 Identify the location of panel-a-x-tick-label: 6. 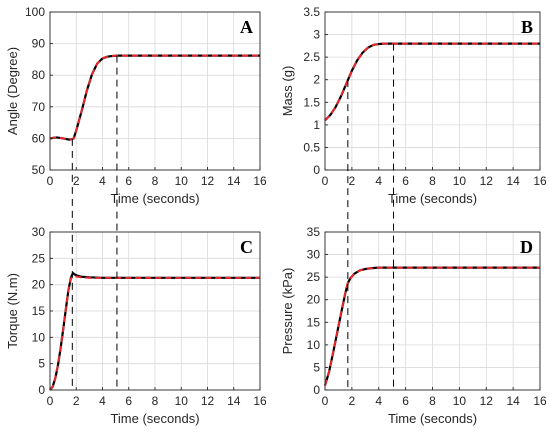
(128, 181).